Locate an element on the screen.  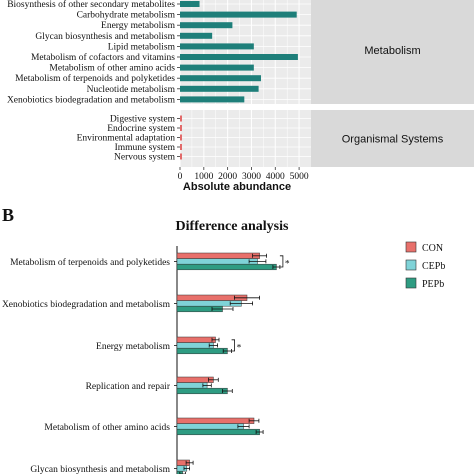
category-label: Environmental adaptation is located at coordinates (126, 139).